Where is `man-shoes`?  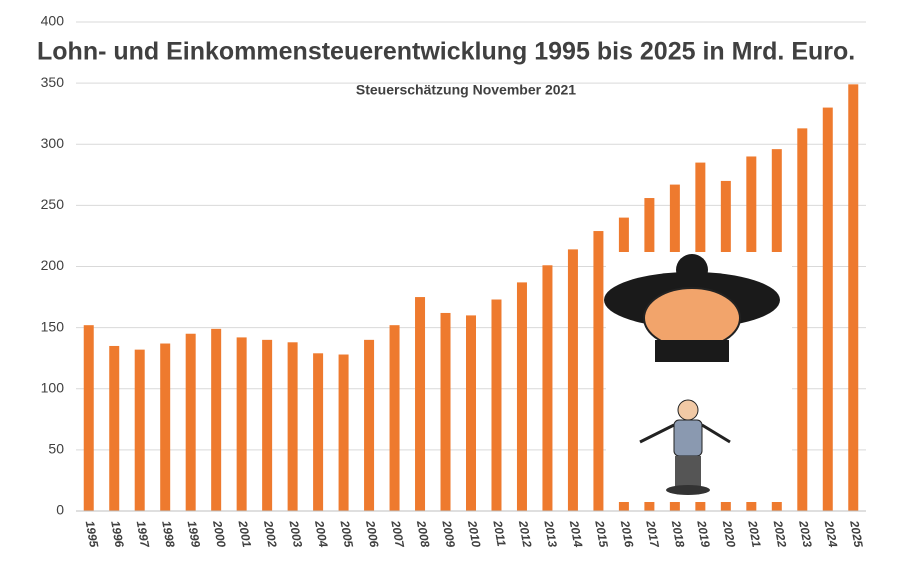
man-shoes is located at coordinates (688, 490).